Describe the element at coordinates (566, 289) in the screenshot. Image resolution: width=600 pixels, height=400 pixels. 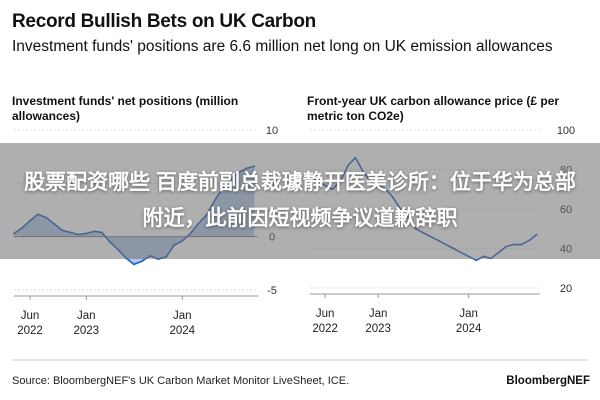
I see `y-tick-label-1-4: 20` at that location.